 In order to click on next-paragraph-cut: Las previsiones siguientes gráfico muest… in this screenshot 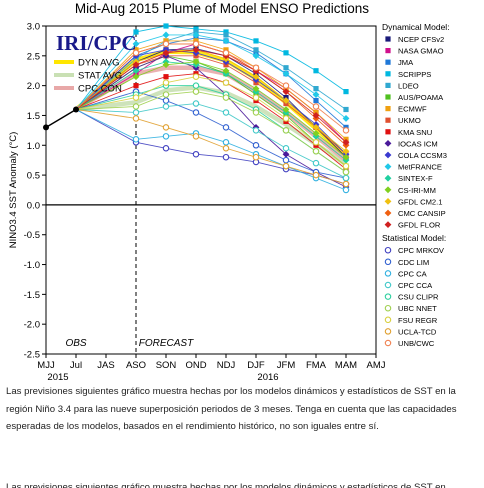, I will do `click(226, 485)`.